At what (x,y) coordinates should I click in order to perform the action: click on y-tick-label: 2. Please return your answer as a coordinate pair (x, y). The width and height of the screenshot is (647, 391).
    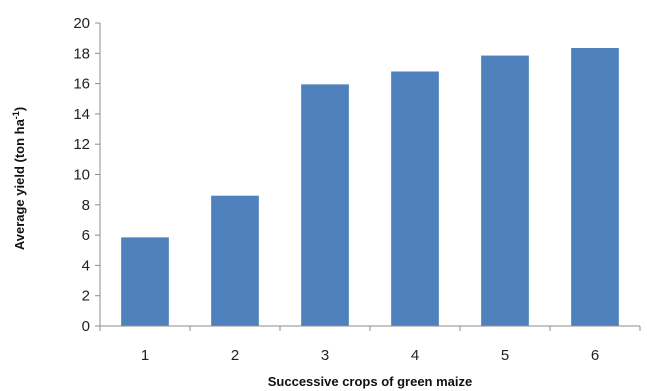
    Looking at the image, I should click on (86, 296).